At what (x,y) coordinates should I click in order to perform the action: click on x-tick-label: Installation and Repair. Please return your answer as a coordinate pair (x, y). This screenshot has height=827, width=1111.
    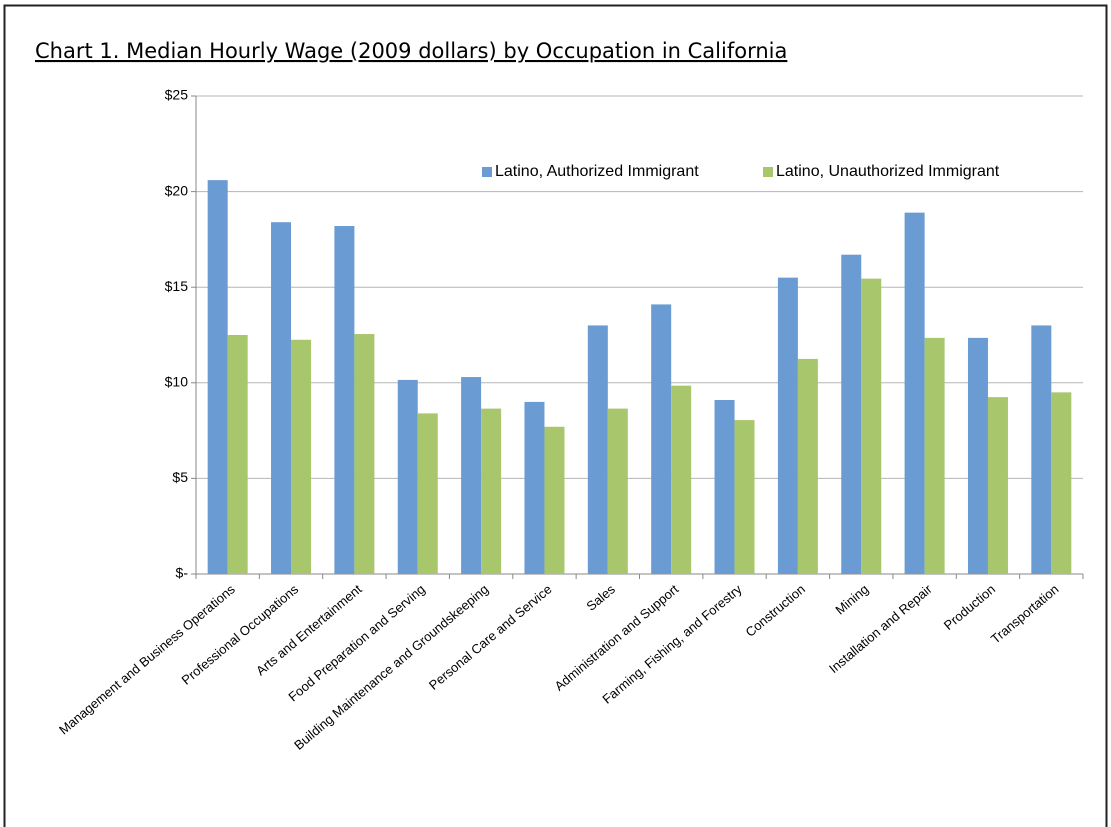
    Looking at the image, I should click on (880, 628).